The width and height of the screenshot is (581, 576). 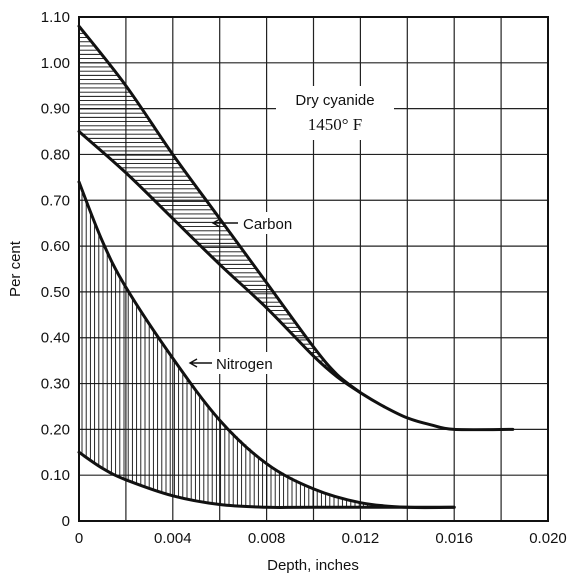 What do you see at coordinates (55, 63) in the screenshot?
I see `y-tick-label: 1.00` at bounding box center [55, 63].